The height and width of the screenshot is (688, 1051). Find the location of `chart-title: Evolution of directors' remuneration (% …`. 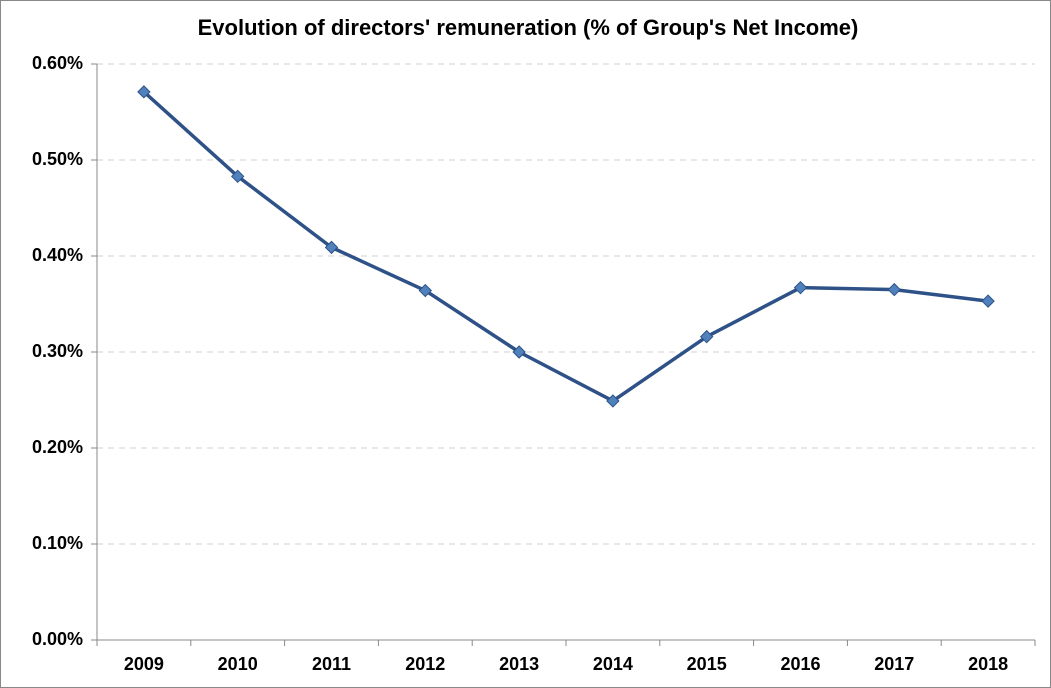

chart-title: Evolution of directors' remuneration (% … is located at coordinates (528, 27).